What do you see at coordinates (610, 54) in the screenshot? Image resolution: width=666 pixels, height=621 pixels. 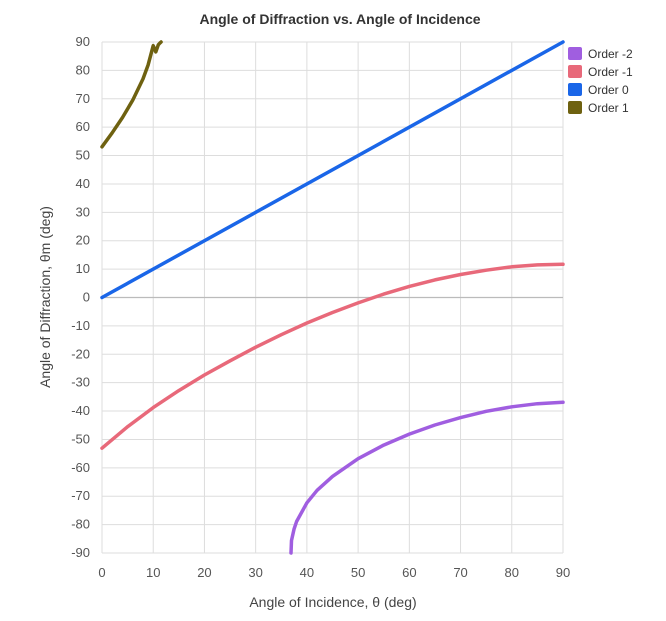 I see `legend-label: Order -2` at bounding box center [610, 54].